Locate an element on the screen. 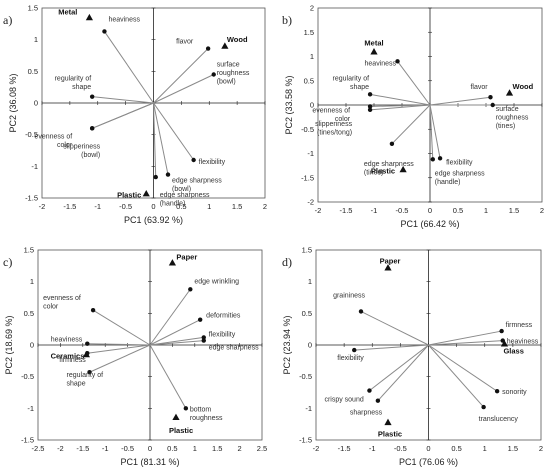 The height and width of the screenshot is (474, 550). x-tick-label: 2.5 is located at coordinates (262, 448).